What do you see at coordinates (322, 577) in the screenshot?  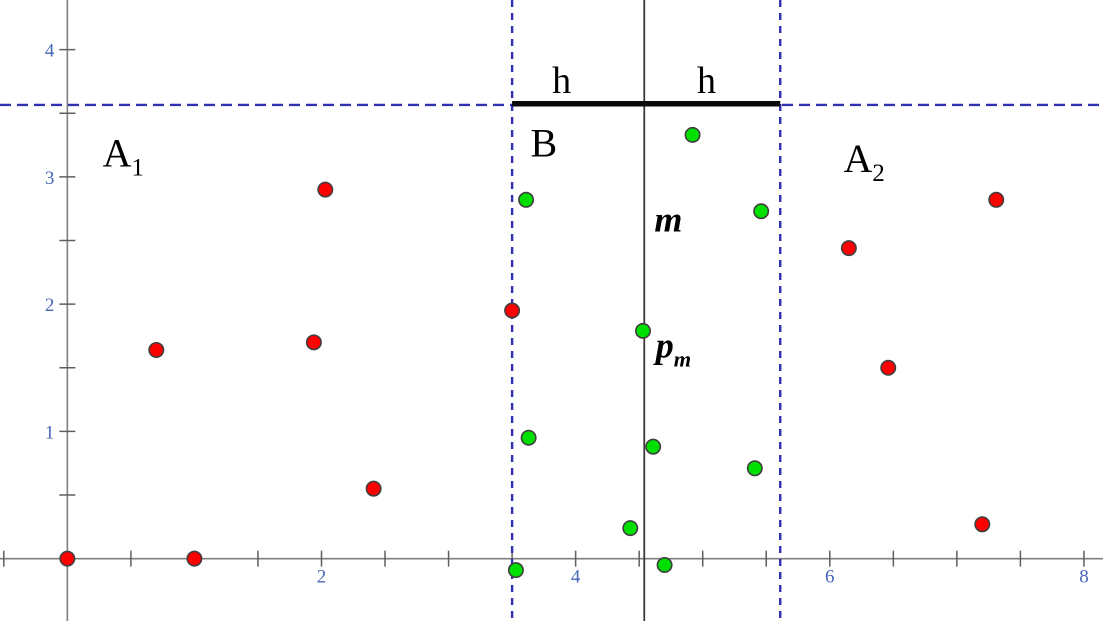 I see `x-tick-label: 2` at bounding box center [322, 577].